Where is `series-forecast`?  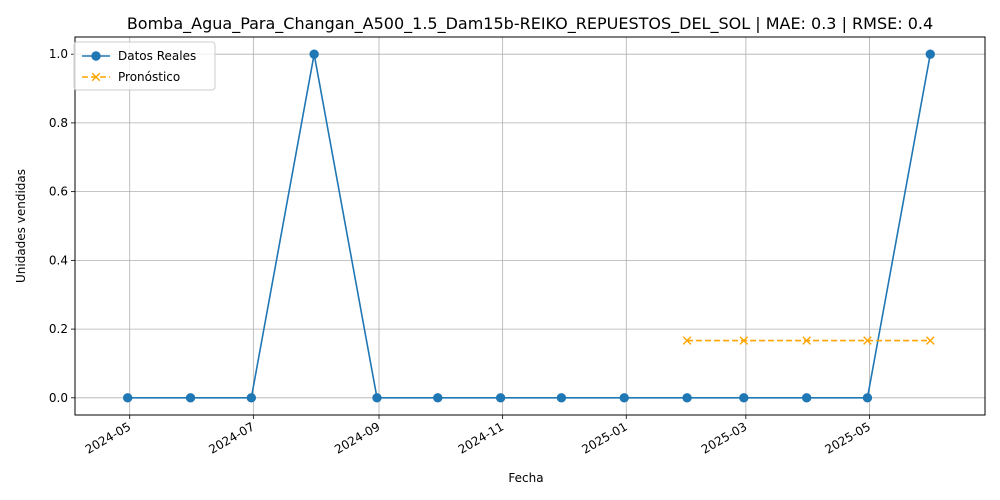
series-forecast is located at coordinates (808, 340).